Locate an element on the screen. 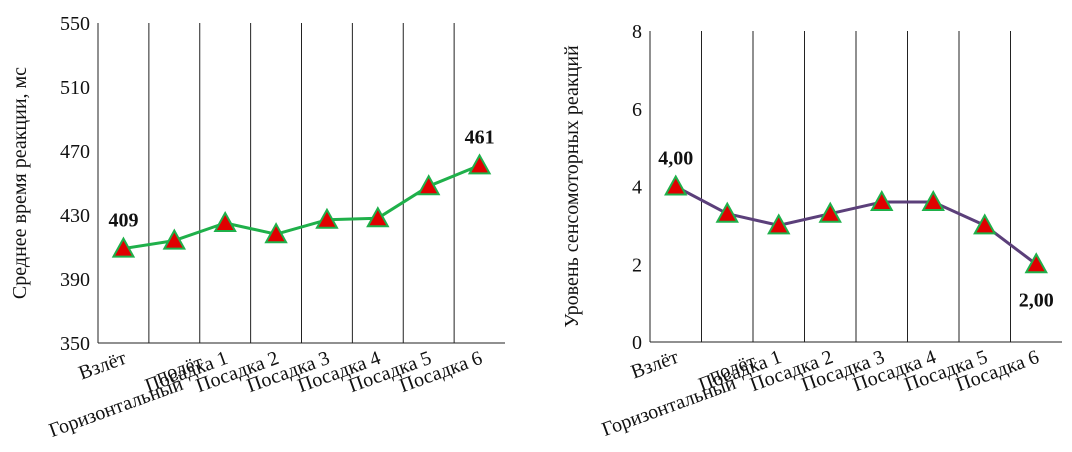 The height and width of the screenshot is (452, 1072). y-tick-label: 8 is located at coordinates (637, 32).